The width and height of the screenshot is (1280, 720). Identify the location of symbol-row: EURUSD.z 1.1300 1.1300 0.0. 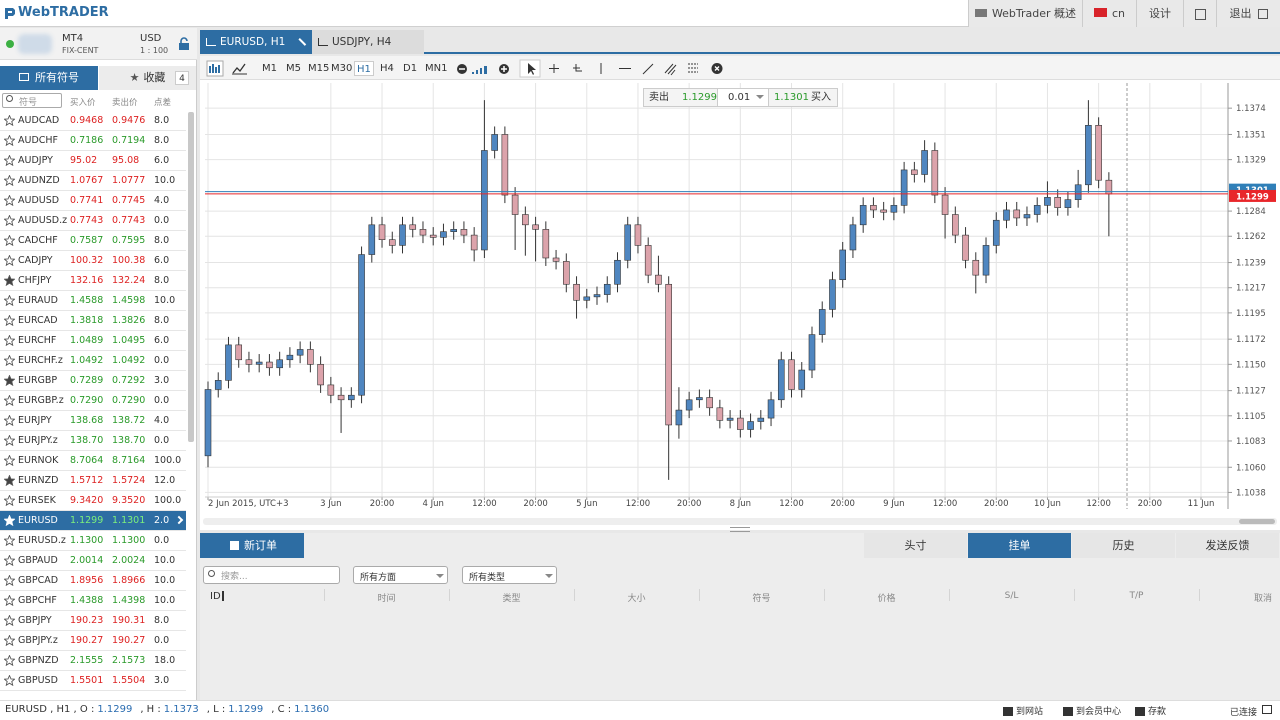
(93, 541).